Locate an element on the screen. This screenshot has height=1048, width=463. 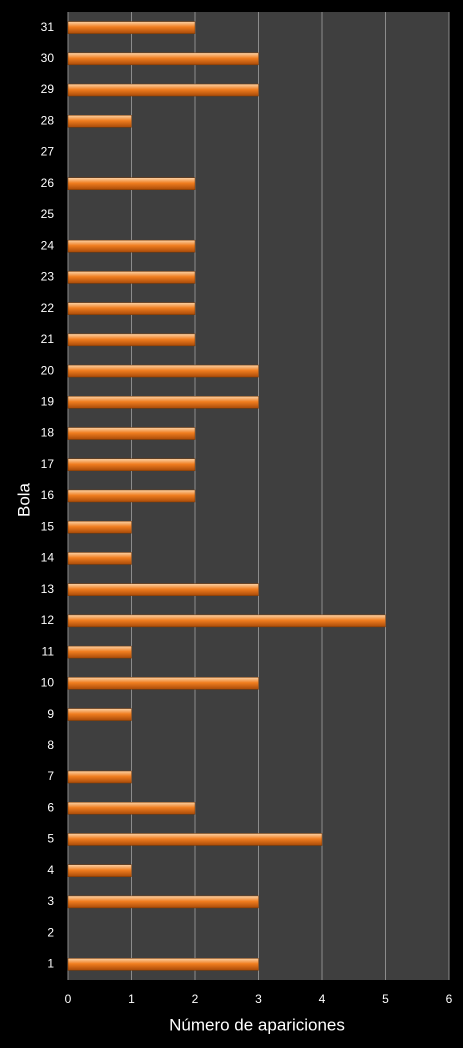
y-tick-label: 24 is located at coordinates (48, 245).